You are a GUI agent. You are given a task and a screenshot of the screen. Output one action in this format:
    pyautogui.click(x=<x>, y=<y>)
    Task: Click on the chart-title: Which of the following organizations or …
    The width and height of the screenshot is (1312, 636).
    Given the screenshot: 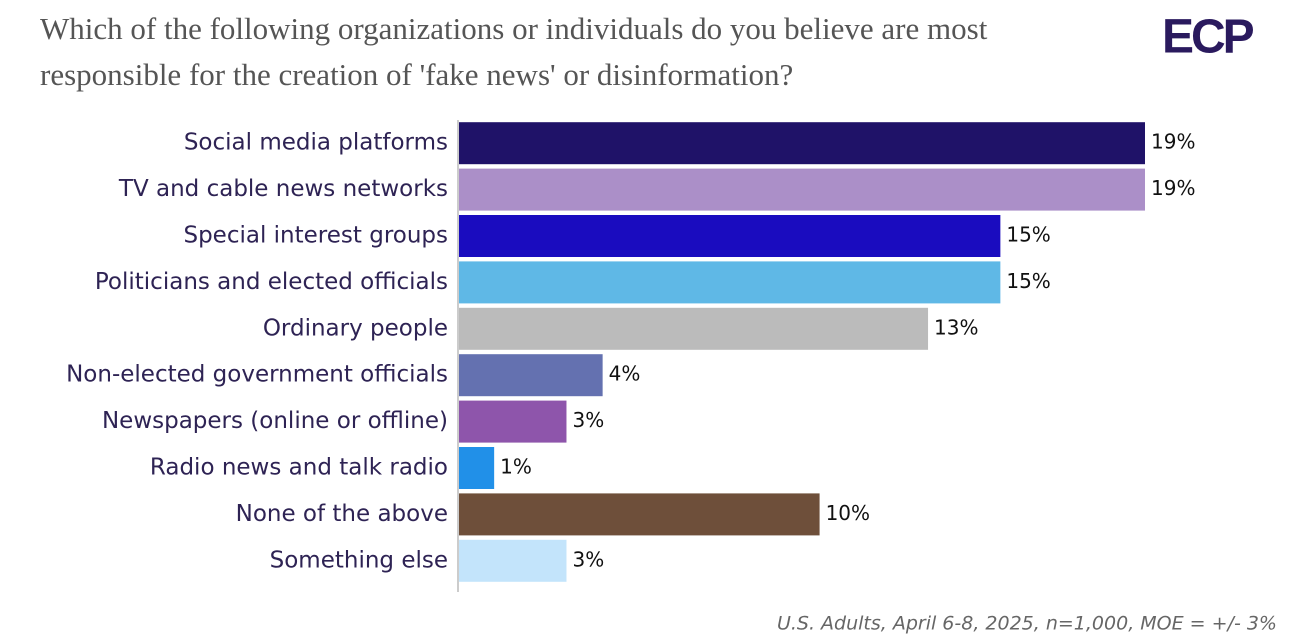 What is the action you would take?
    pyautogui.click(x=514, y=28)
    